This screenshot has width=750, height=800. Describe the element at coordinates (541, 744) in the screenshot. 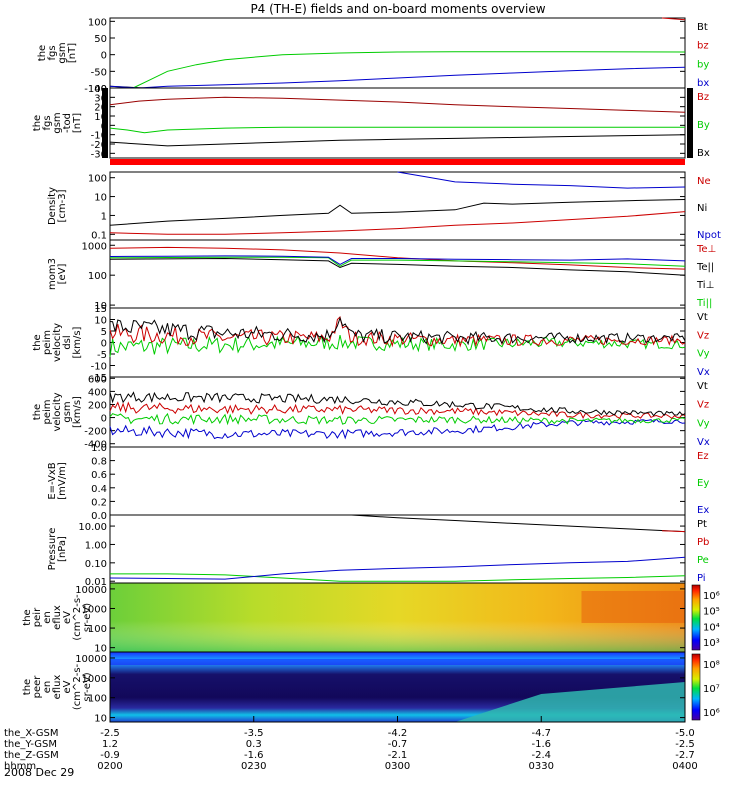

I see `footer-value: -1.6` at that location.